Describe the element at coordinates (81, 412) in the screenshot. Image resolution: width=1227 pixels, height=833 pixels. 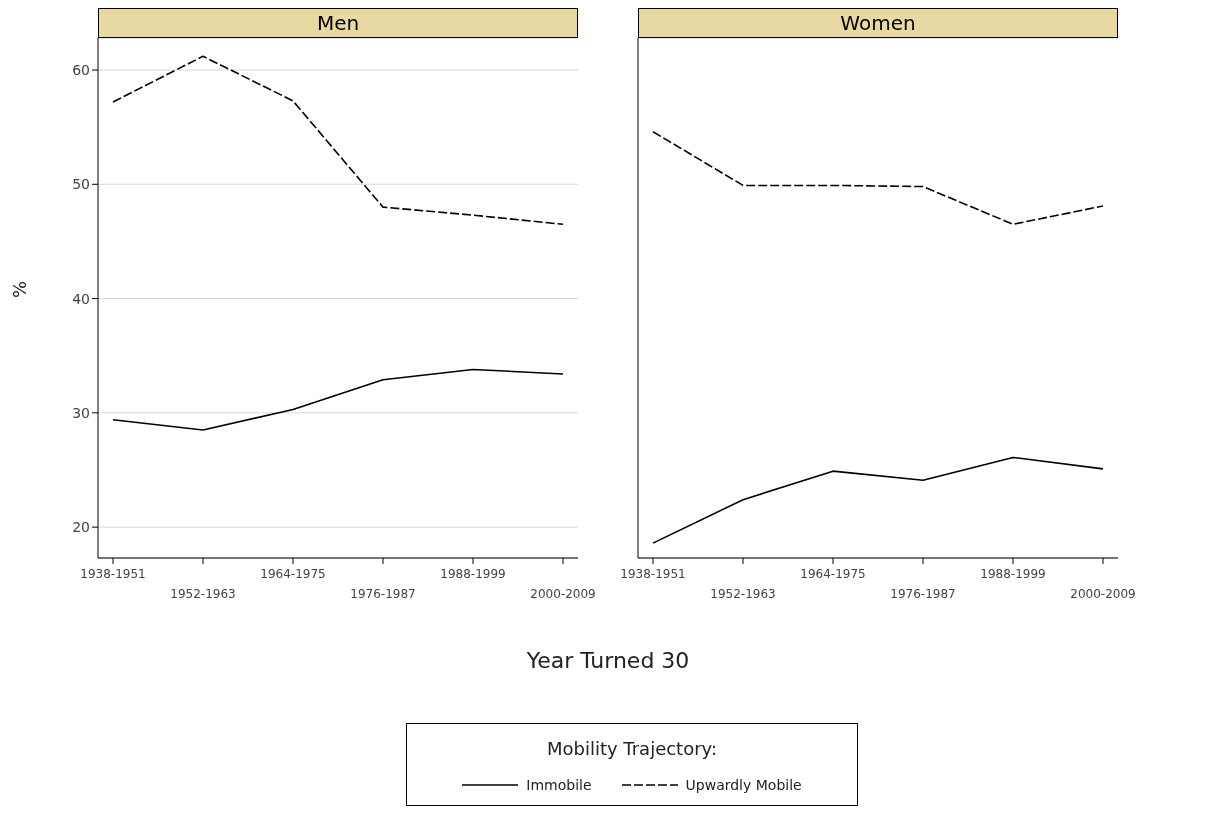
I see `y-tick-label: 30` at that location.